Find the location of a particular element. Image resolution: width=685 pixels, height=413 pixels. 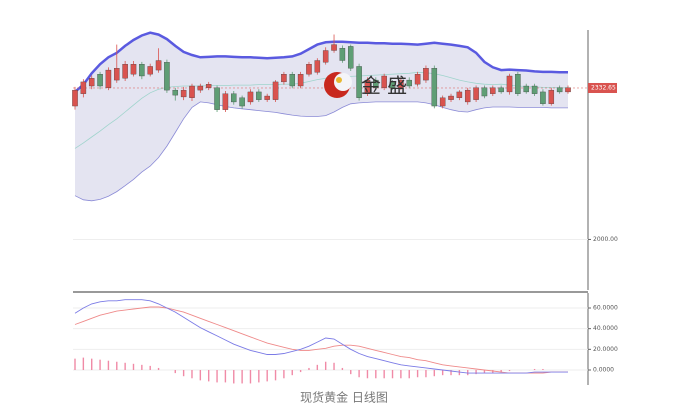

logo is located at coordinates (338, 85).